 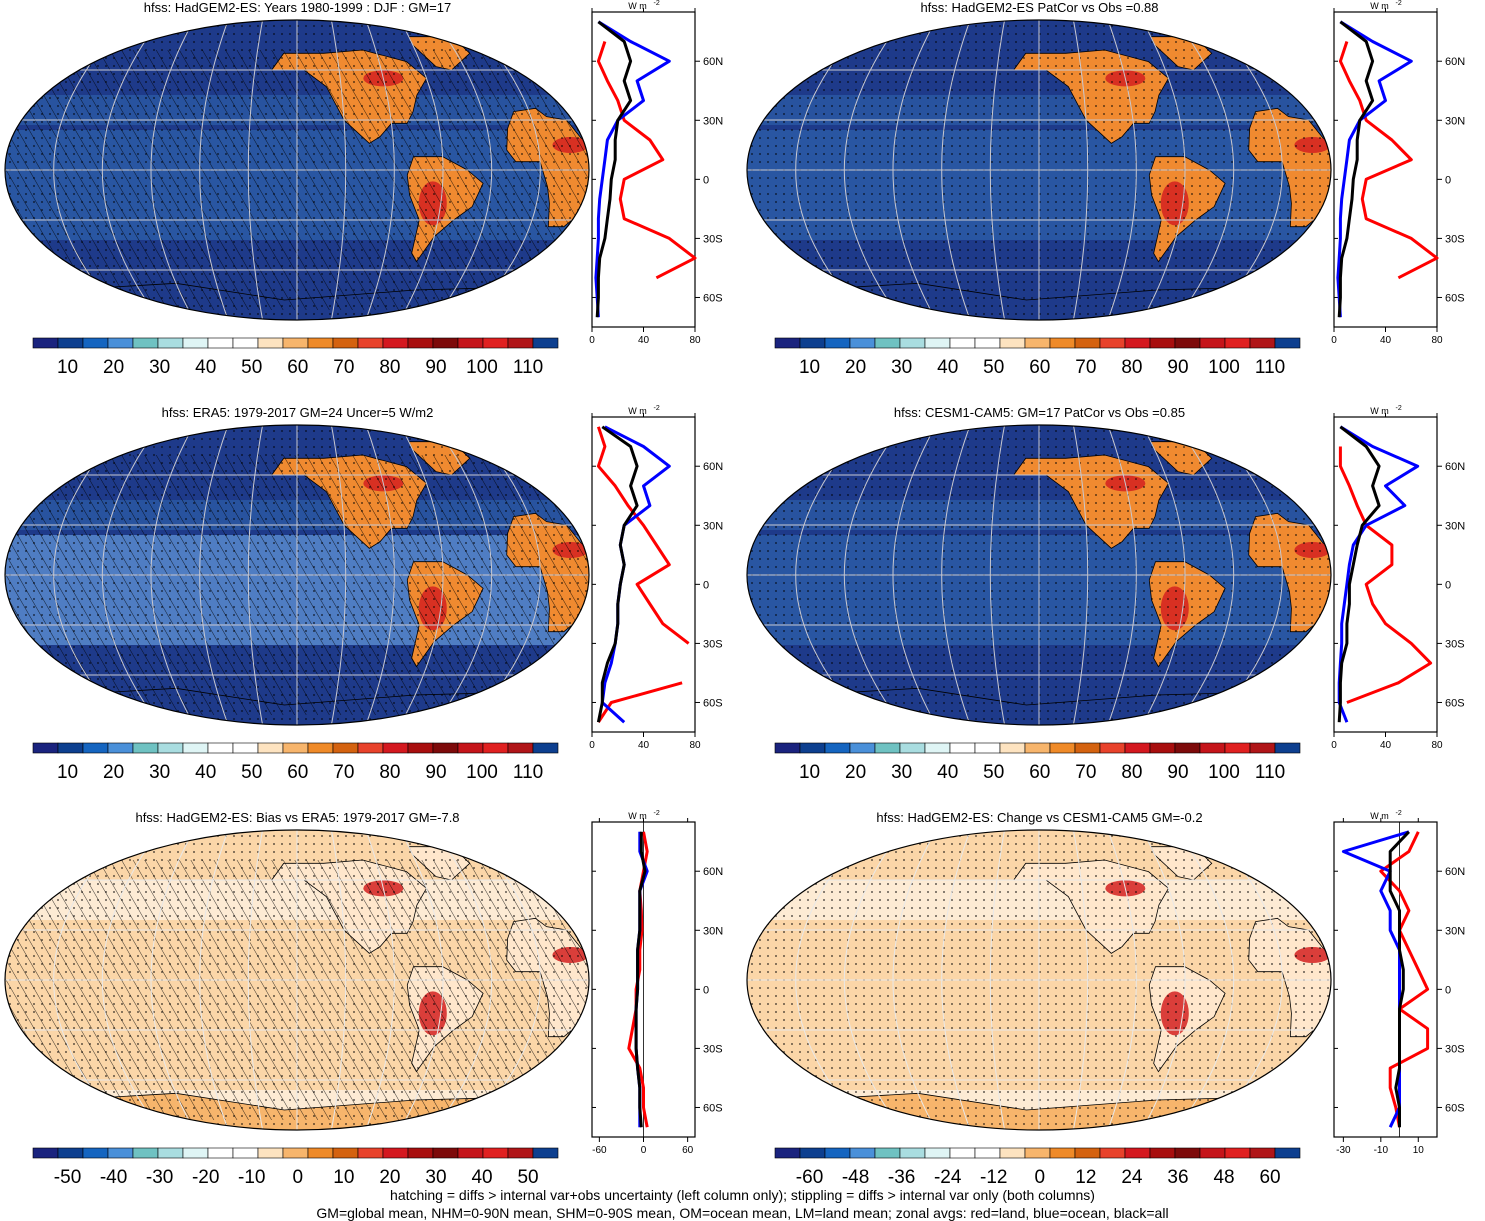 What do you see at coordinates (809, 1177) in the screenshot?
I see `colorbar-label: -60` at bounding box center [809, 1177].